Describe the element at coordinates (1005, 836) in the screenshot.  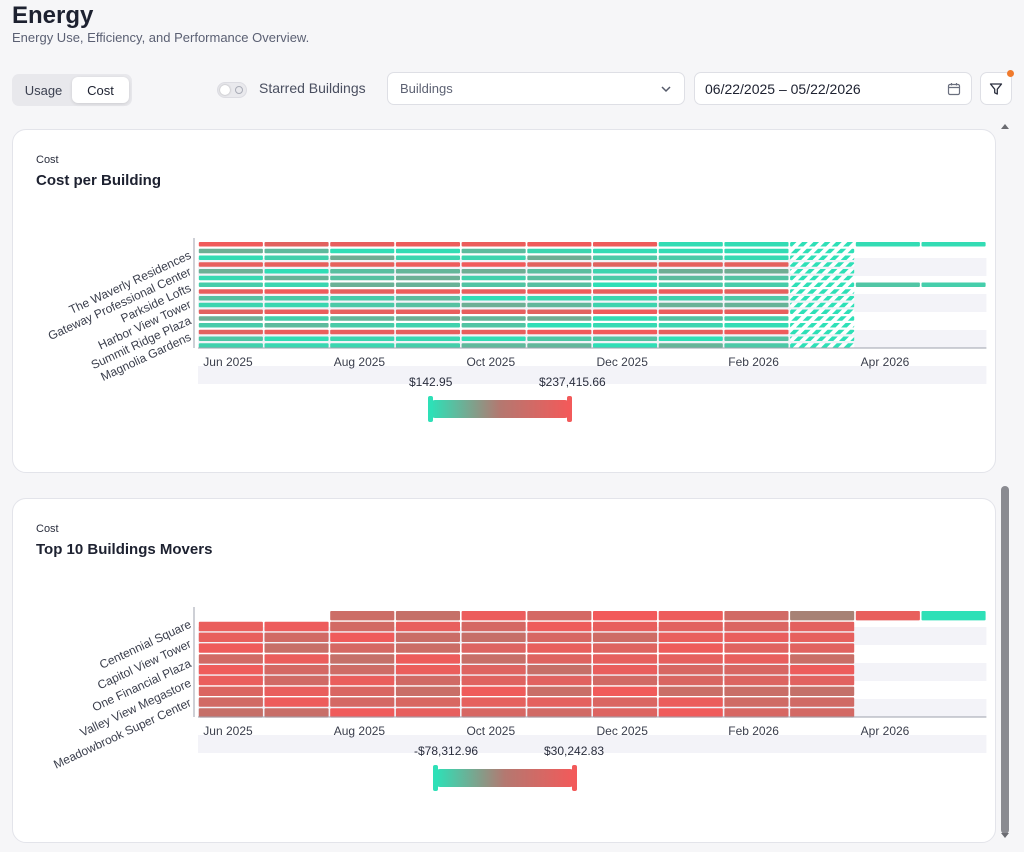
I see `scroll-down-arrow-icon` at that location.